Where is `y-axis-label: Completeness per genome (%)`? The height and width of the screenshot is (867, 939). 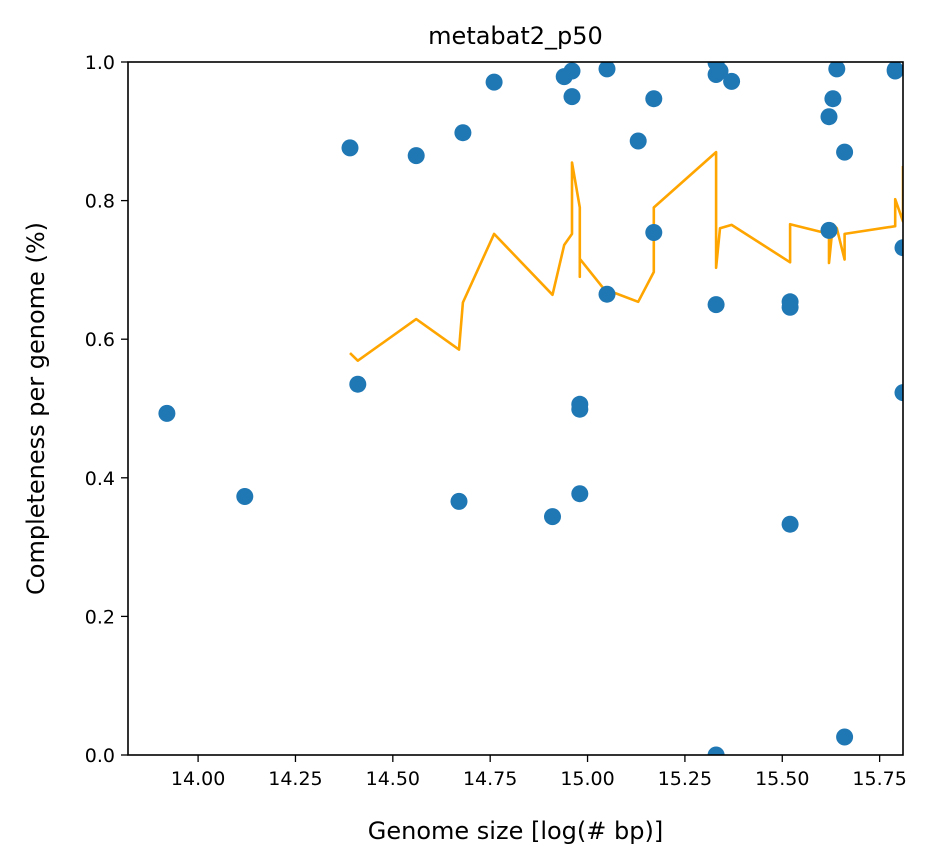 y-axis-label: Completeness per genome (%) is located at coordinates (36, 408).